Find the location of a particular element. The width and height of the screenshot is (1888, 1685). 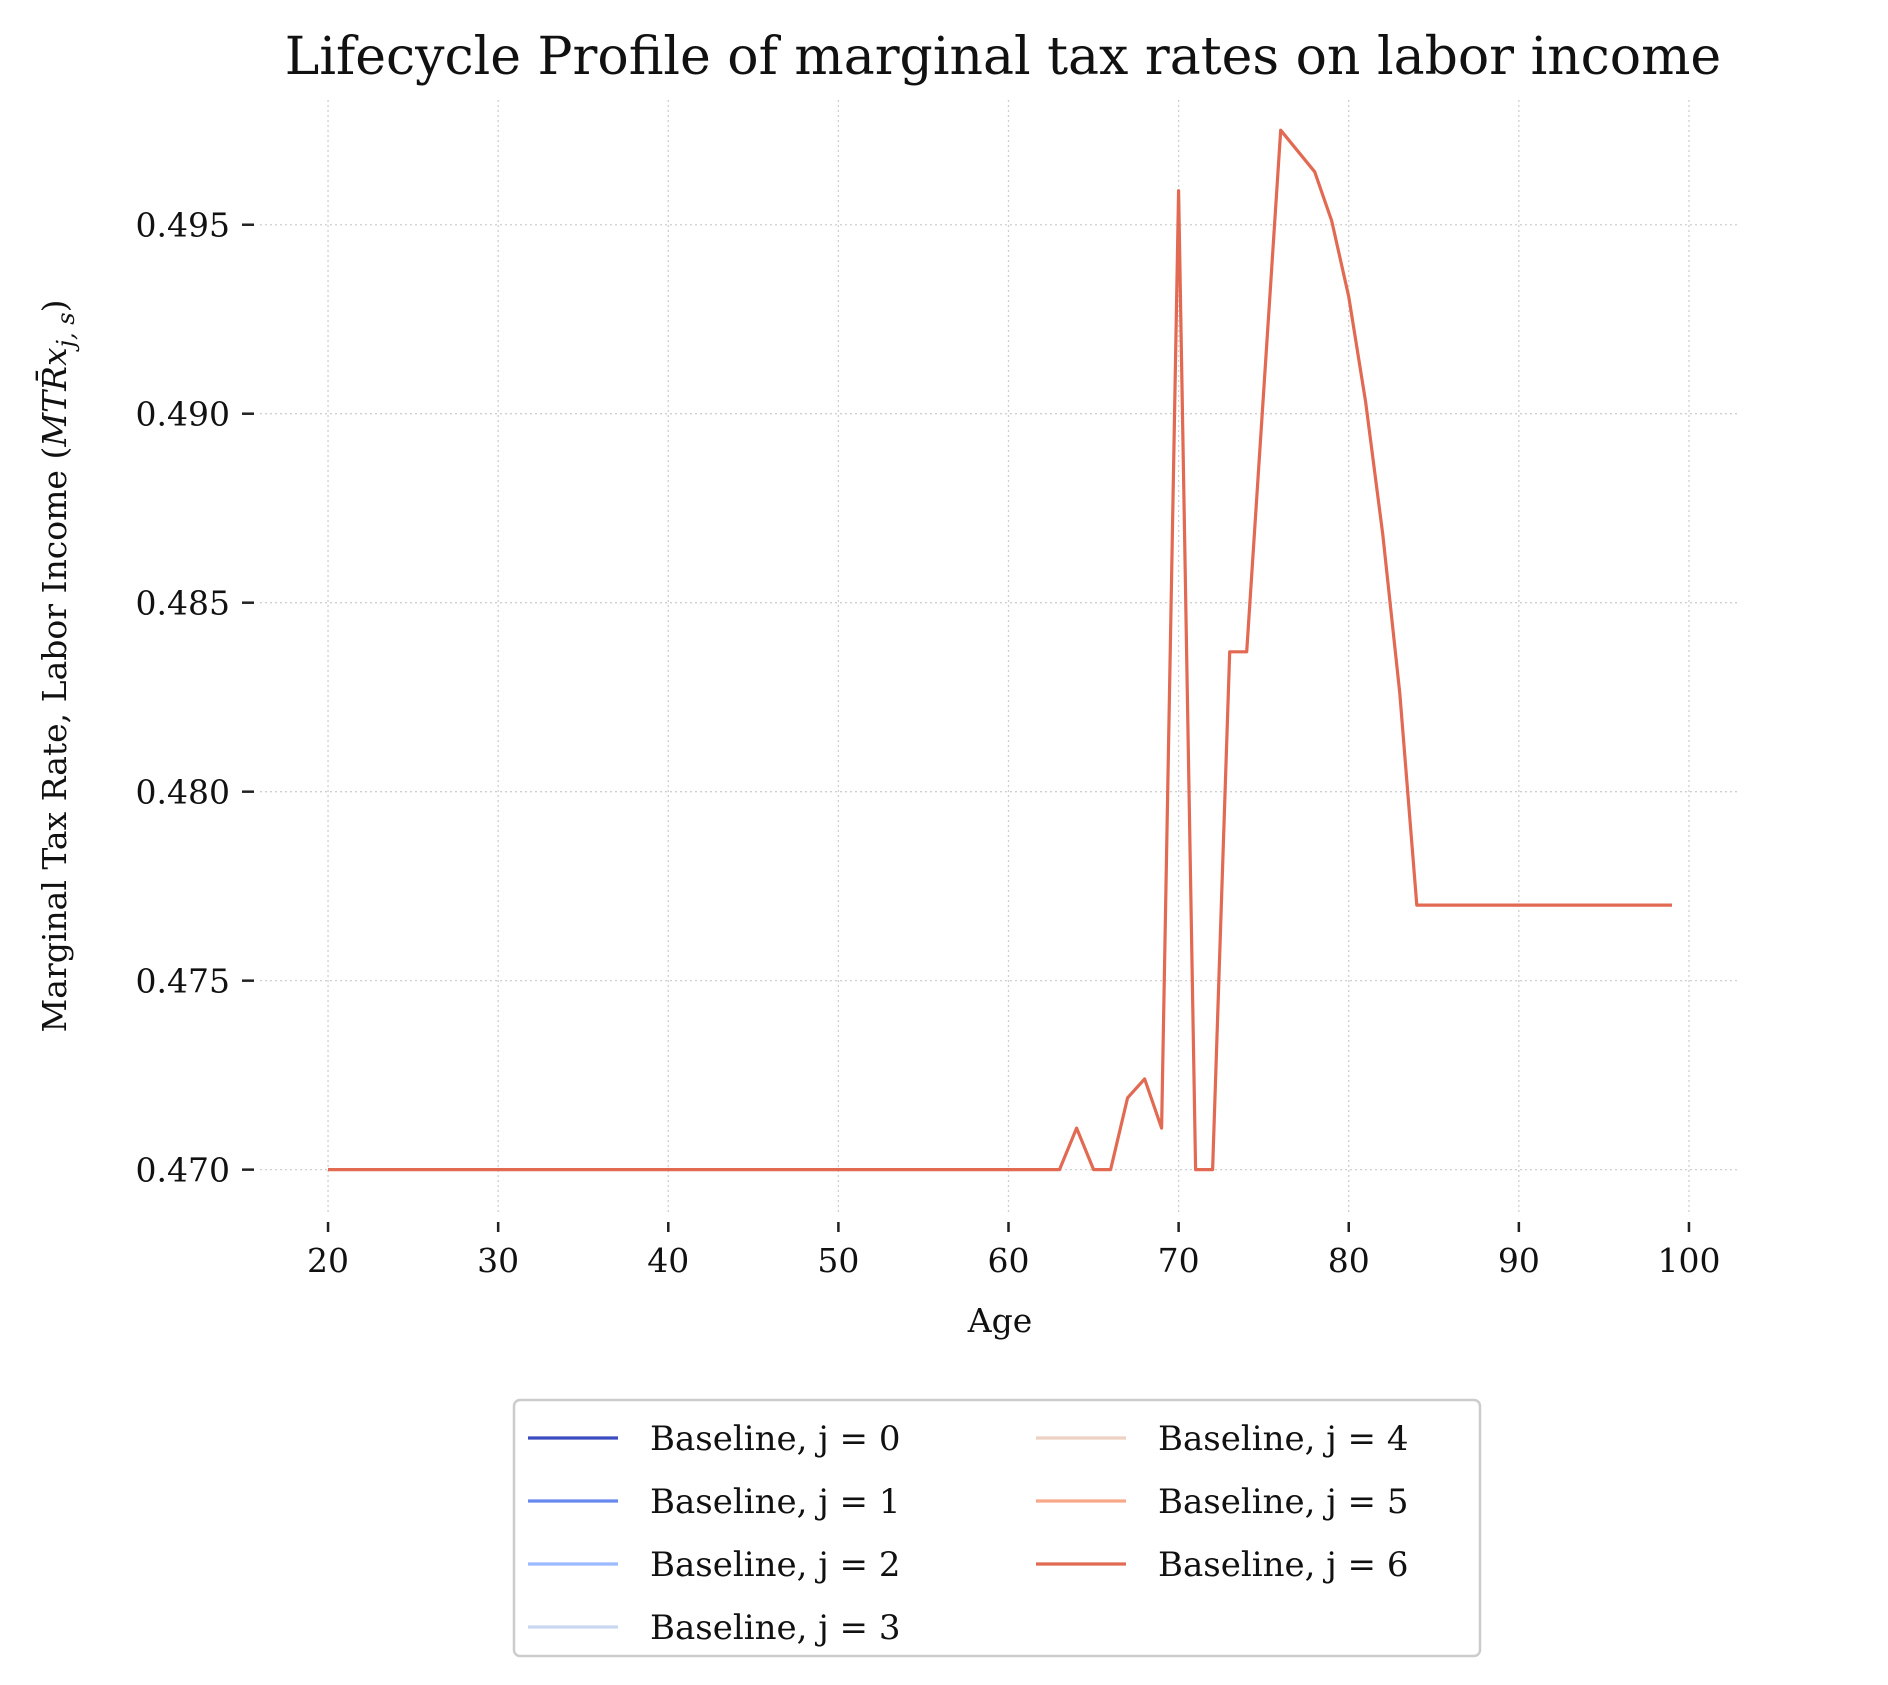

y-tick-label: 0.490 is located at coordinates (183, 414).